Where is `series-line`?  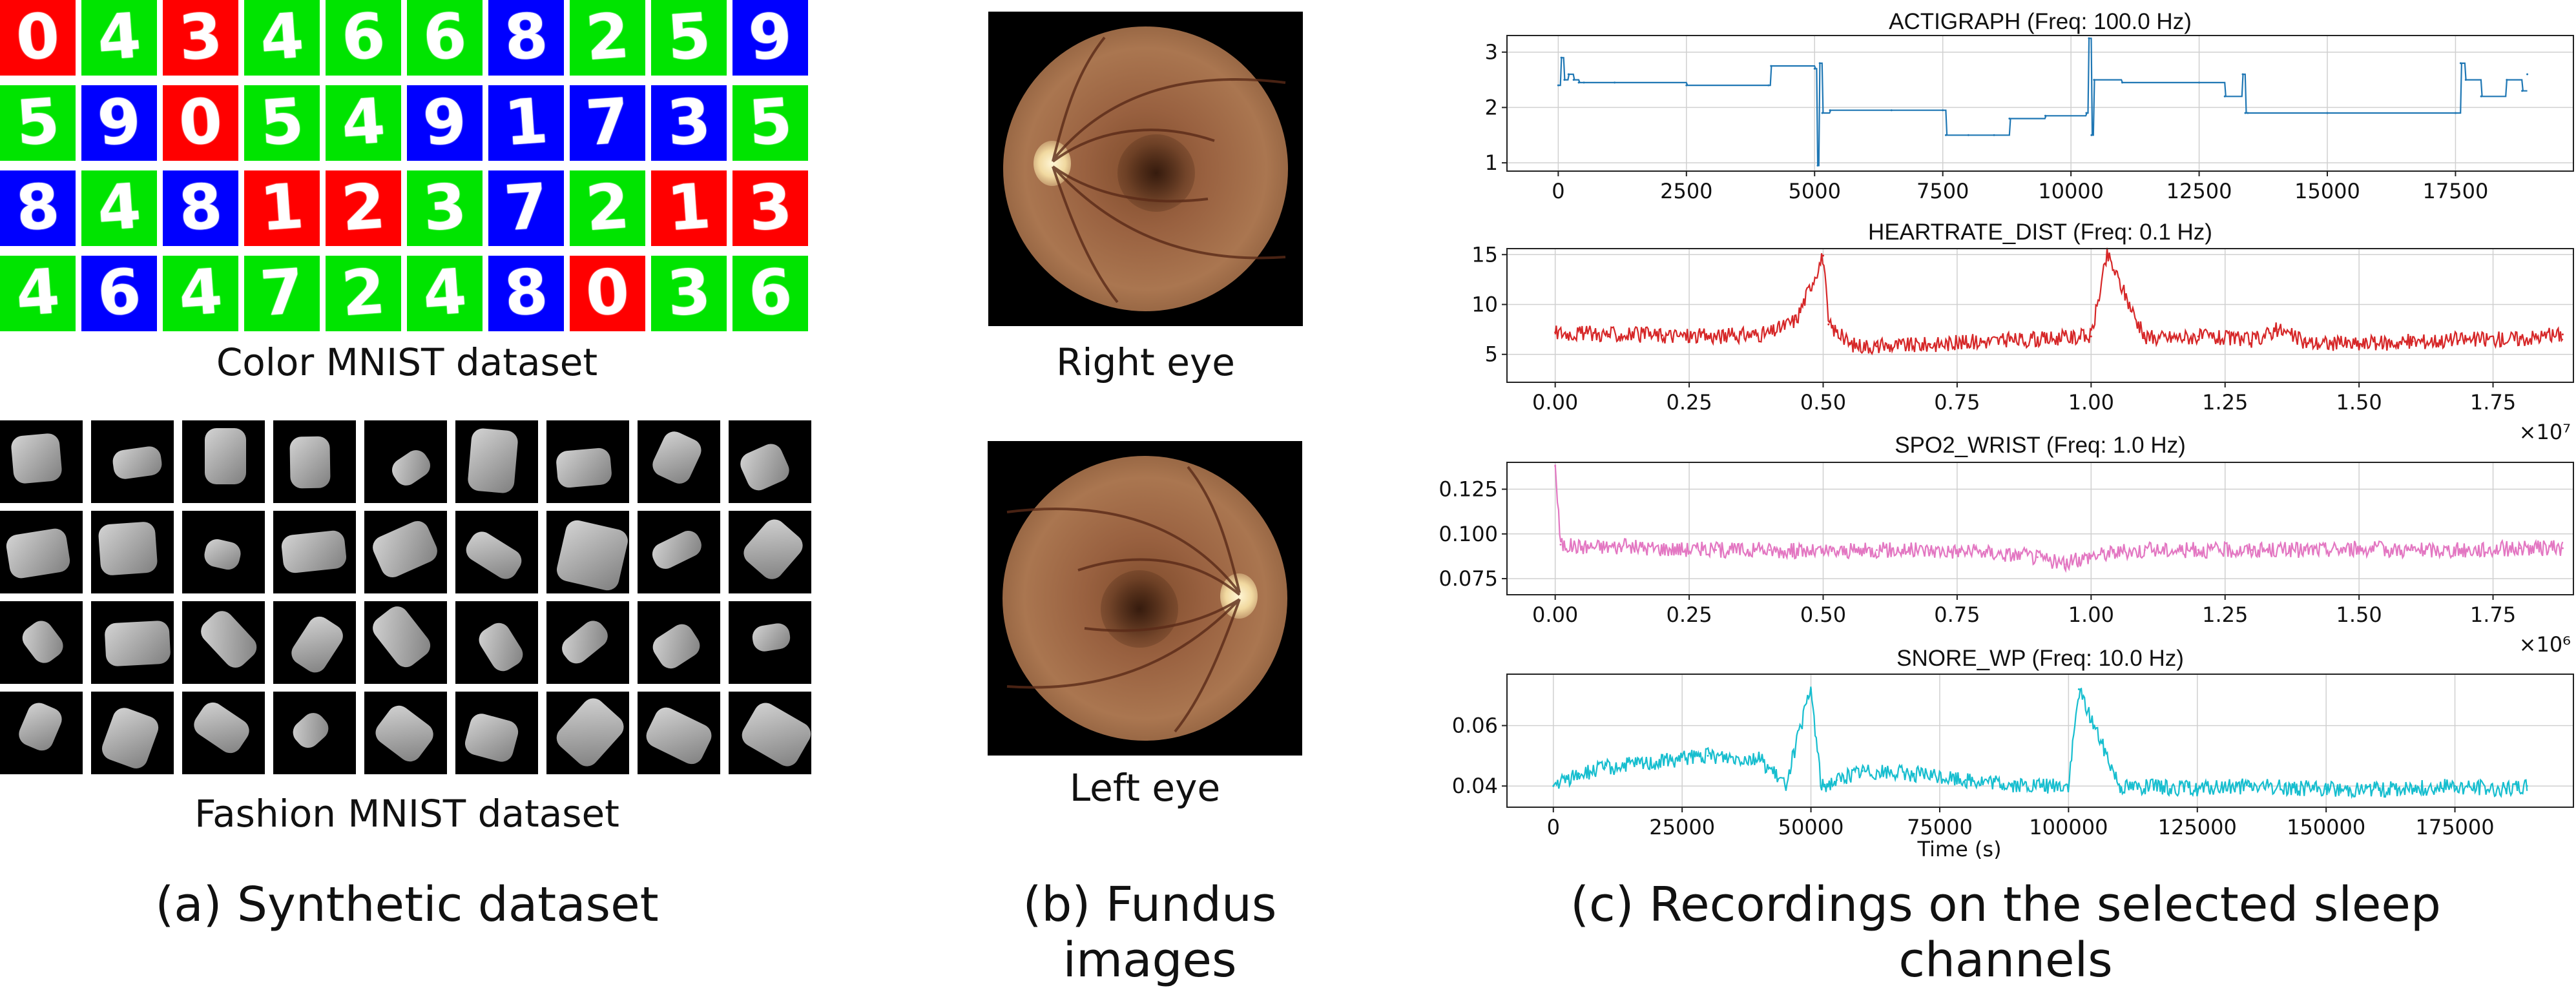 series-line is located at coordinates (2059, 518).